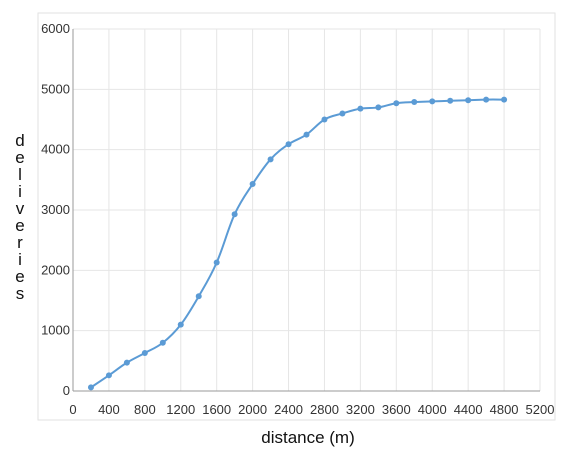 This screenshot has width=572, height=453. What do you see at coordinates (55, 209) in the screenshot?
I see `y-tick-label: 3000` at bounding box center [55, 209].